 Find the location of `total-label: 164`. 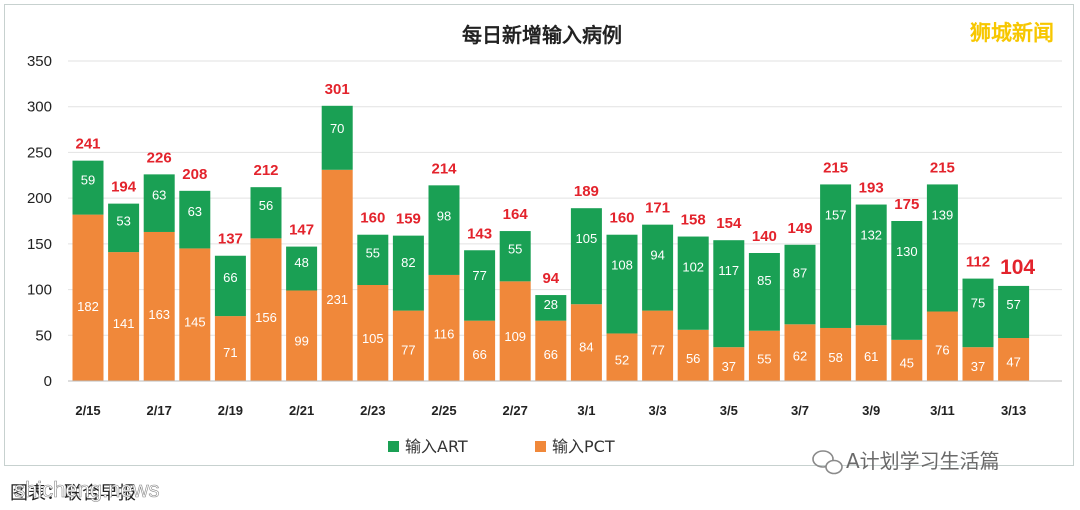

total-label: 164 is located at coordinates (516, 214).